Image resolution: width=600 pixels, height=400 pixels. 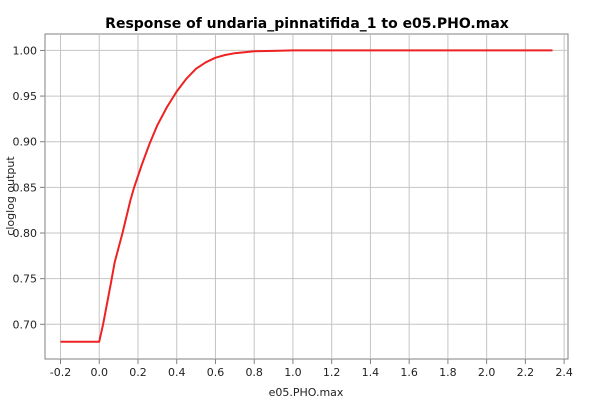 What do you see at coordinates (138, 372) in the screenshot?
I see `x-tick-label: 0.2` at bounding box center [138, 372].